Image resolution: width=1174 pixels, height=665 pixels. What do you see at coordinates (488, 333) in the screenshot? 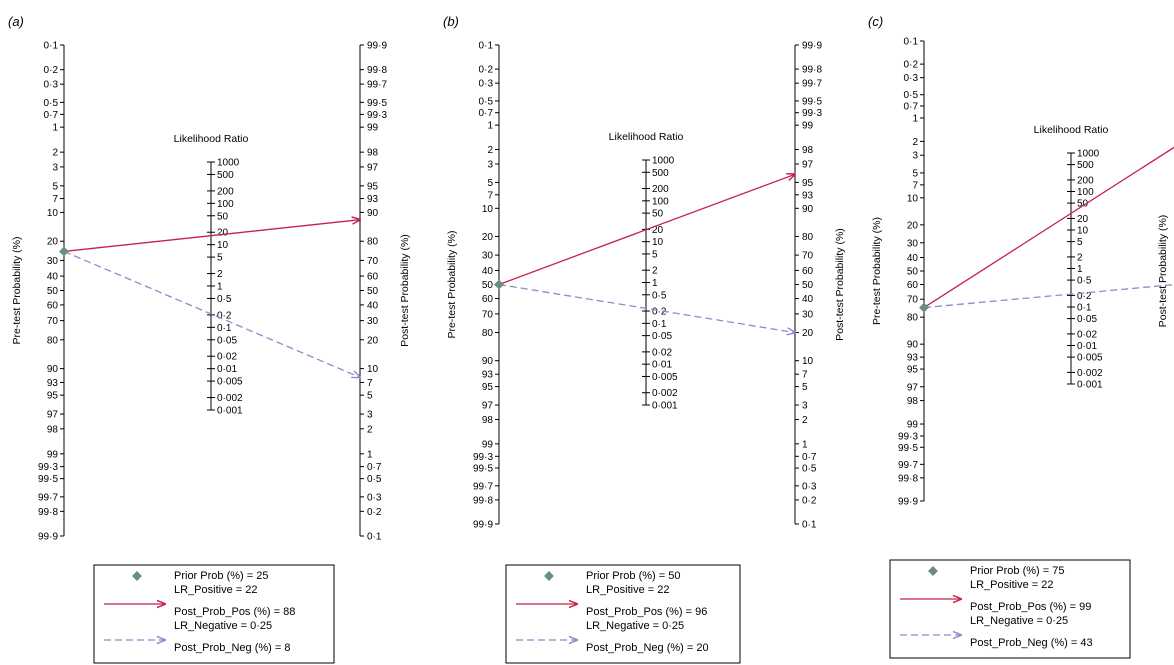
I see `pre-test-tick-label: 80` at bounding box center [488, 333].